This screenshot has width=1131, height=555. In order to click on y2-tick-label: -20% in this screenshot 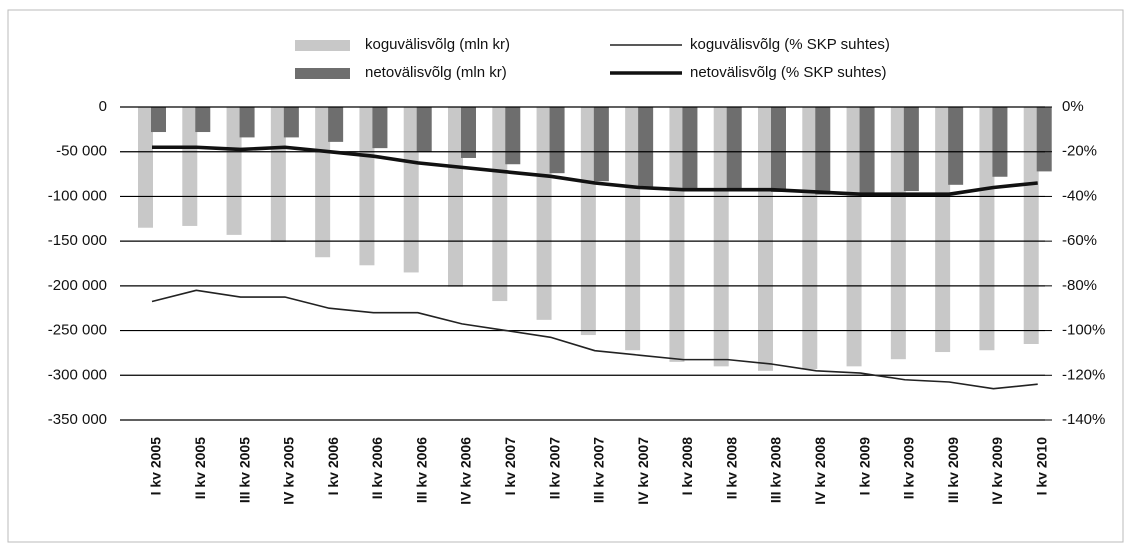, I will do `click(1079, 151)`.